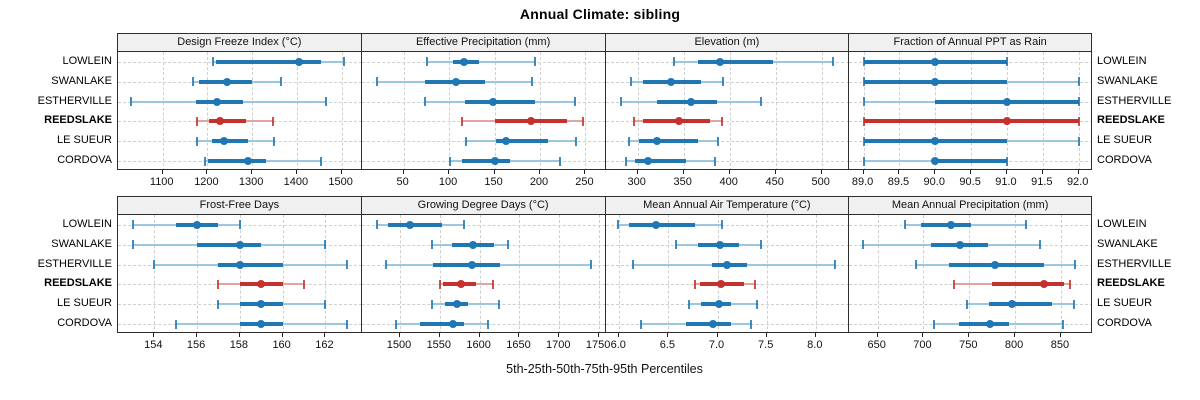  I want to click on axis-tick-label: 8.0, so click(815, 345).